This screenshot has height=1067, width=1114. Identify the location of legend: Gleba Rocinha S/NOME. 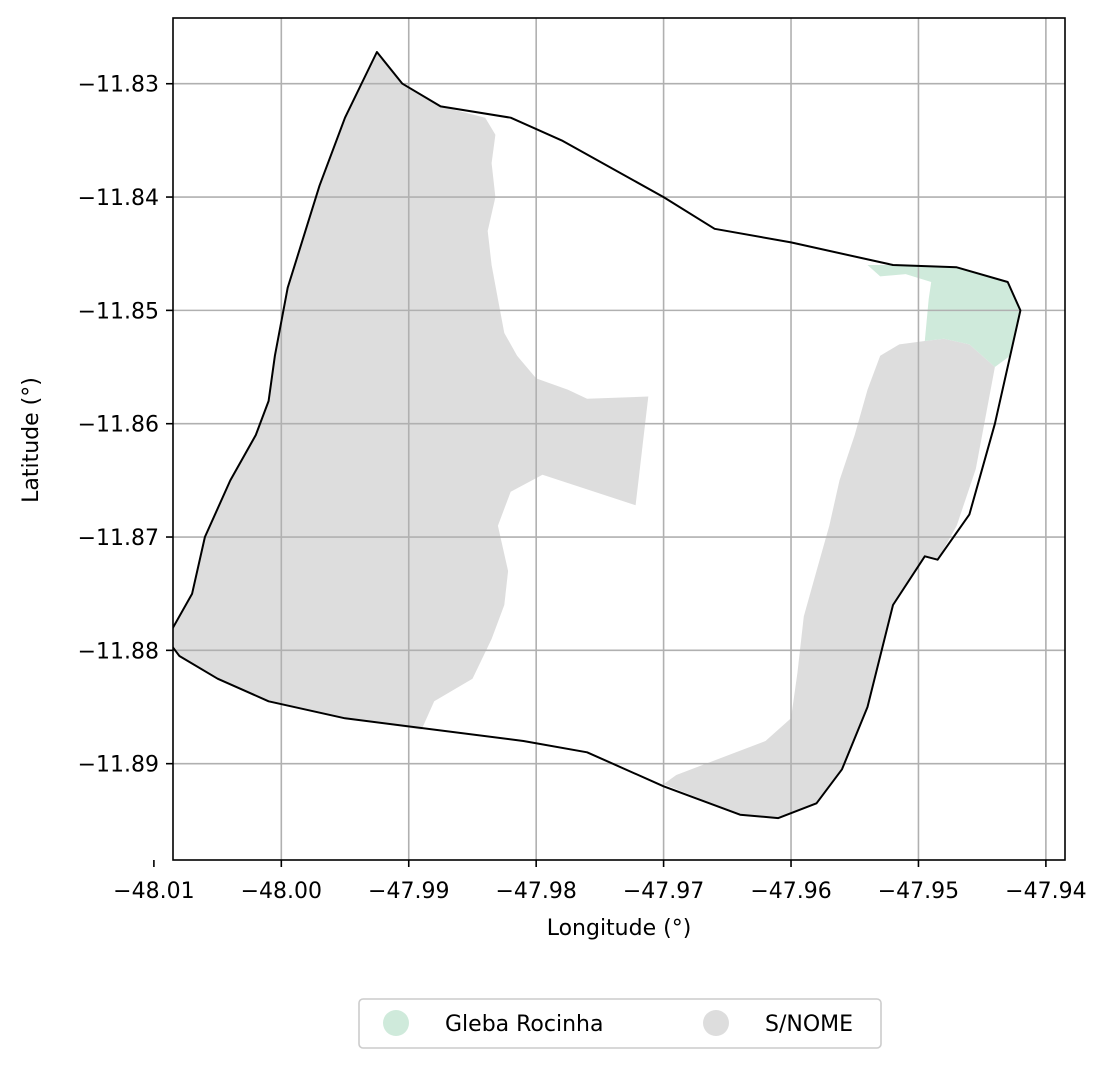
(620, 1023).